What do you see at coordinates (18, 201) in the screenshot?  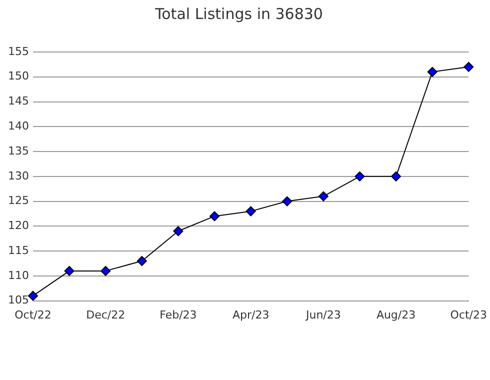 I see `y-tick-label: 125` at bounding box center [18, 201].